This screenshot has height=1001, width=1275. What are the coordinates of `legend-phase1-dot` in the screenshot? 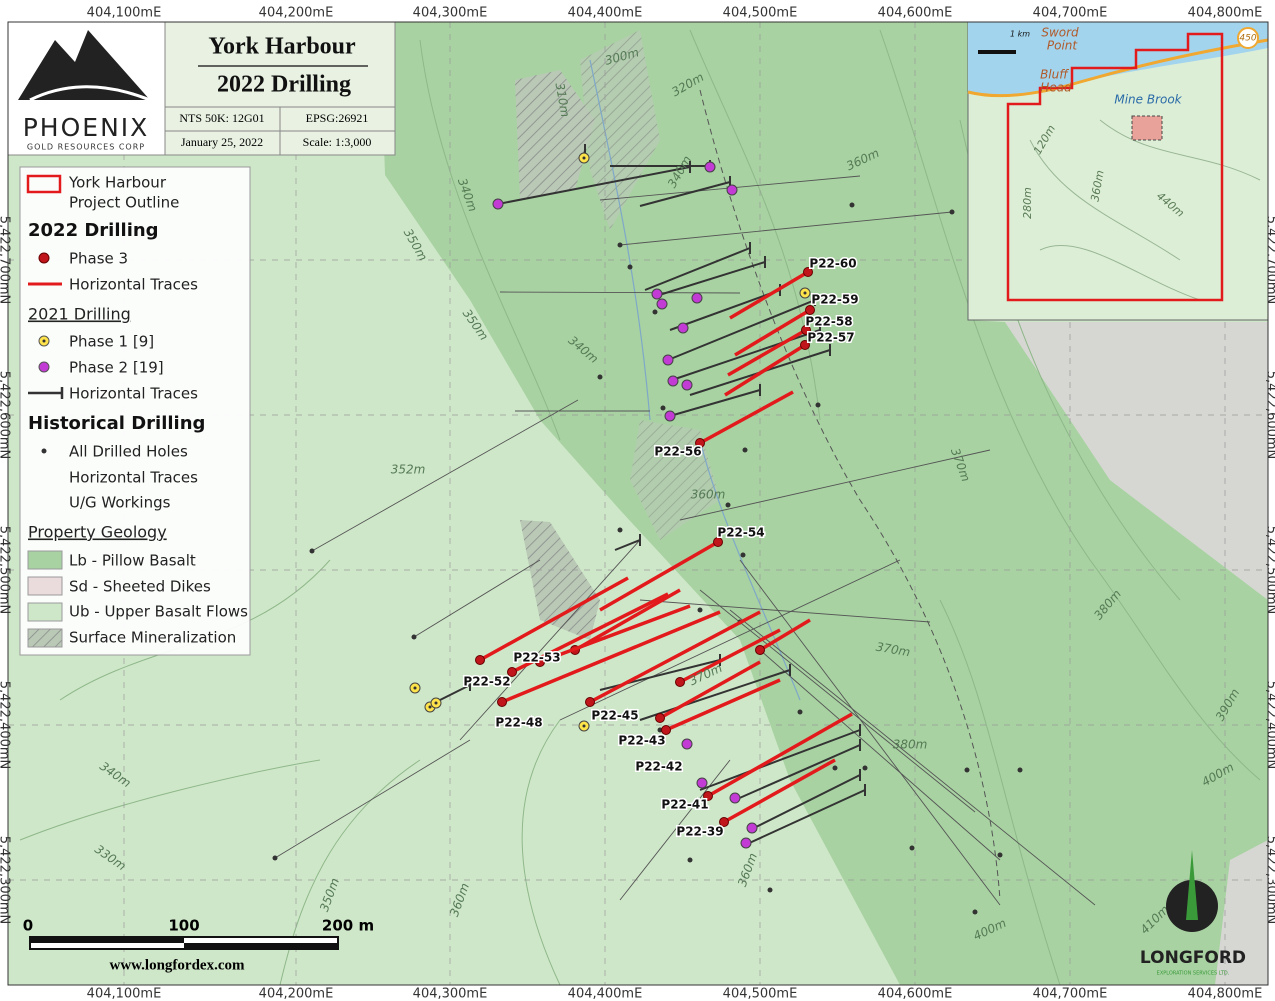 It's located at (44, 341).